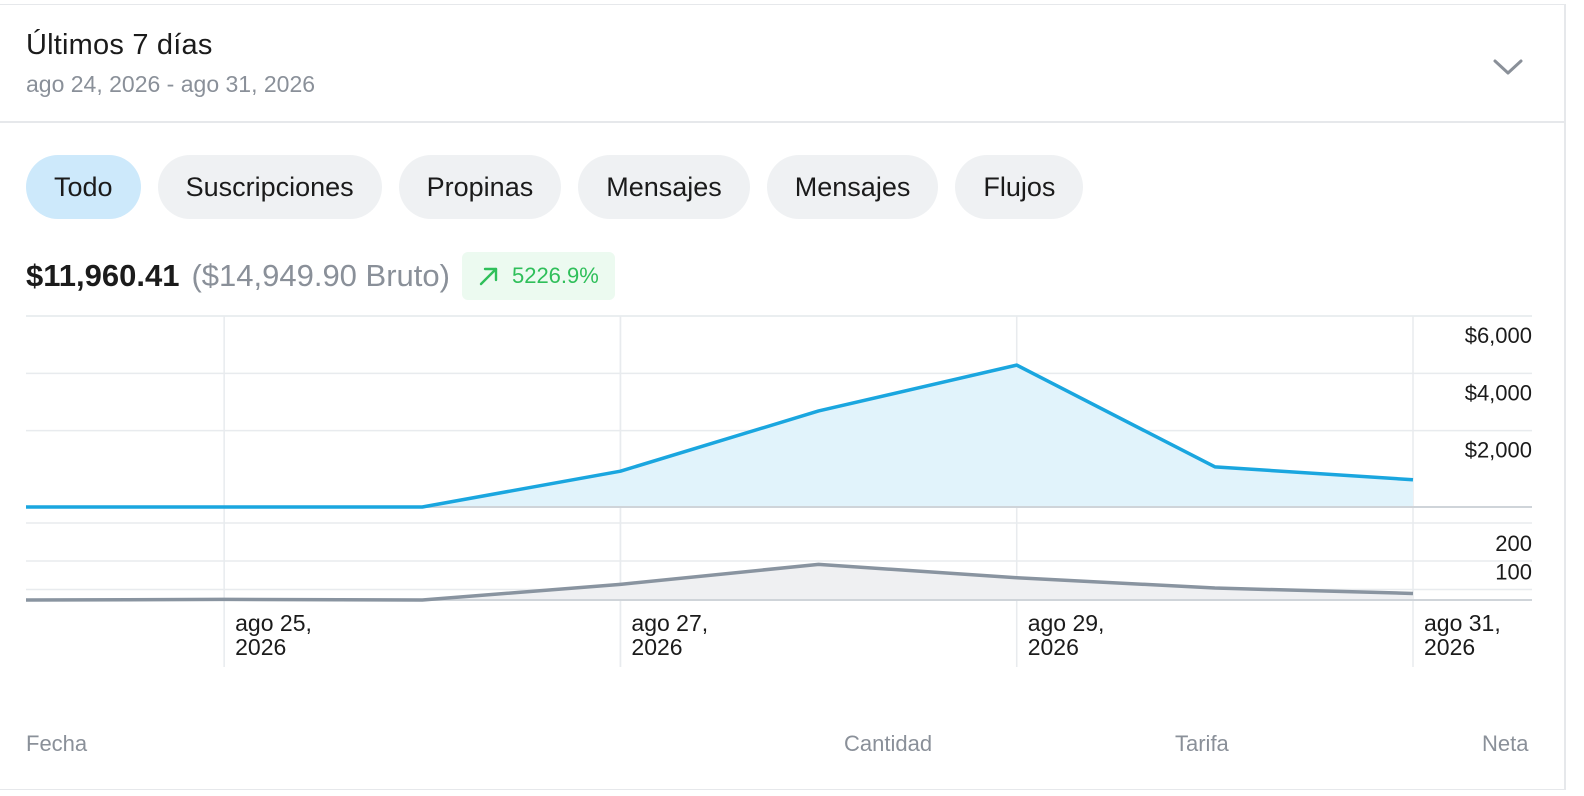 Image resolution: width=1584 pixels, height=796 pixels. What do you see at coordinates (269, 187) in the screenshot?
I see `filter-subscriptions: Suscripciones` at bounding box center [269, 187].